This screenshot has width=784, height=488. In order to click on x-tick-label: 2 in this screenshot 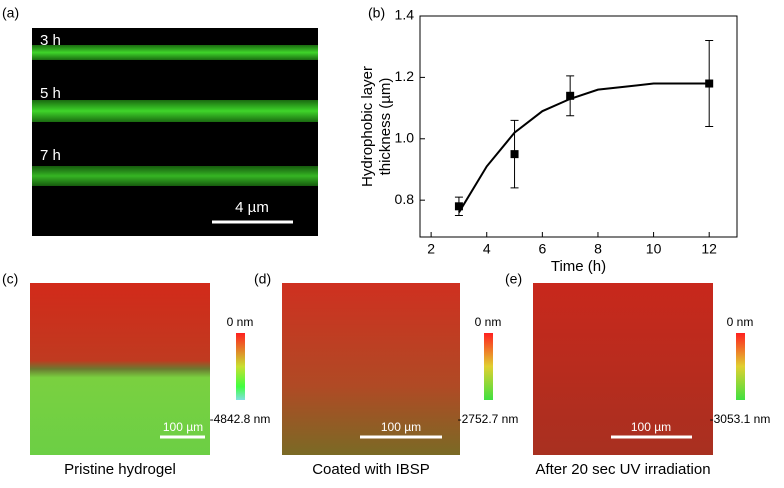, I will do `click(431, 249)`.